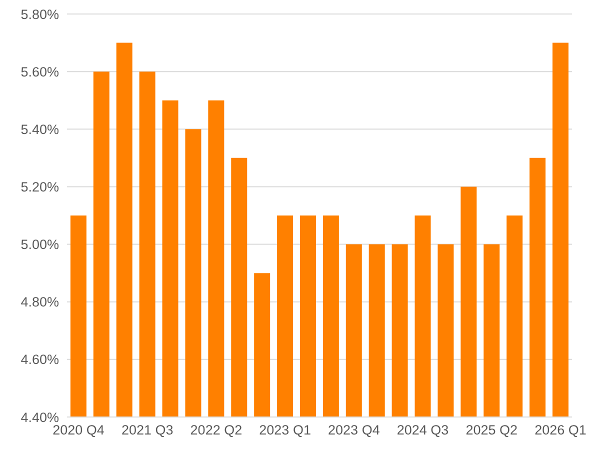 The width and height of the screenshot is (594, 450). I want to click on x-tick-label: 2021 Q3, so click(147, 430).